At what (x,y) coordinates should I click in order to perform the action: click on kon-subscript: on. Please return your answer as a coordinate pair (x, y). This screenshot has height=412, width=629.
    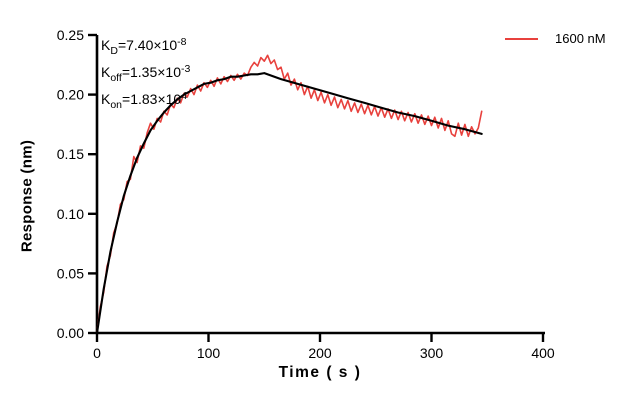
    Looking at the image, I should click on (116, 105).